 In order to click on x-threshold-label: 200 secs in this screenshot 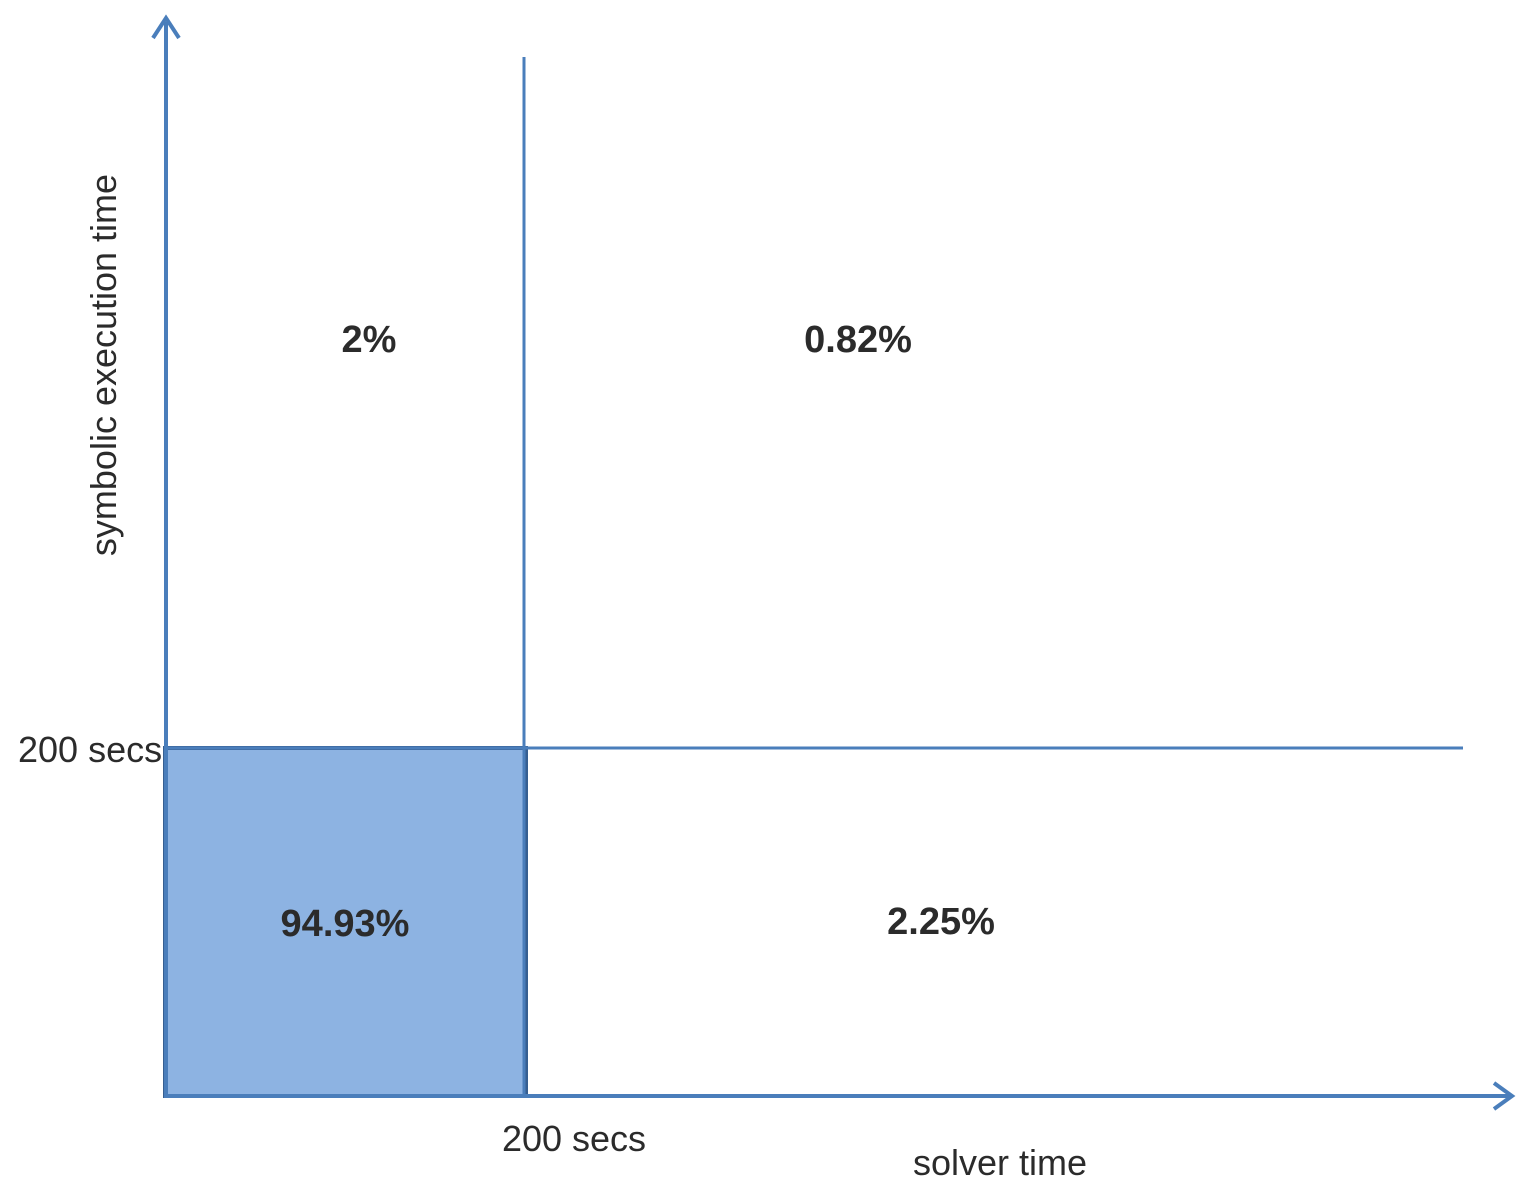, I will do `click(574, 1138)`.